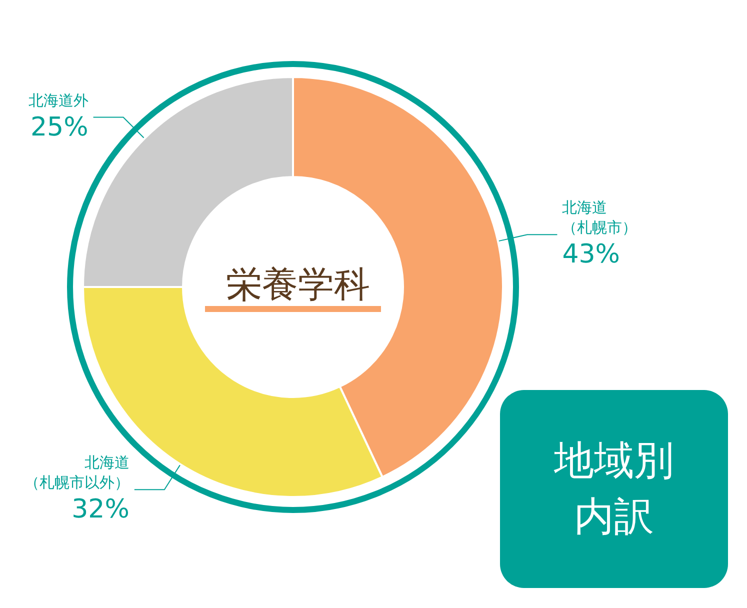  Describe the element at coordinates (591, 255) in the screenshot. I see `data-label: 43%` at that location.